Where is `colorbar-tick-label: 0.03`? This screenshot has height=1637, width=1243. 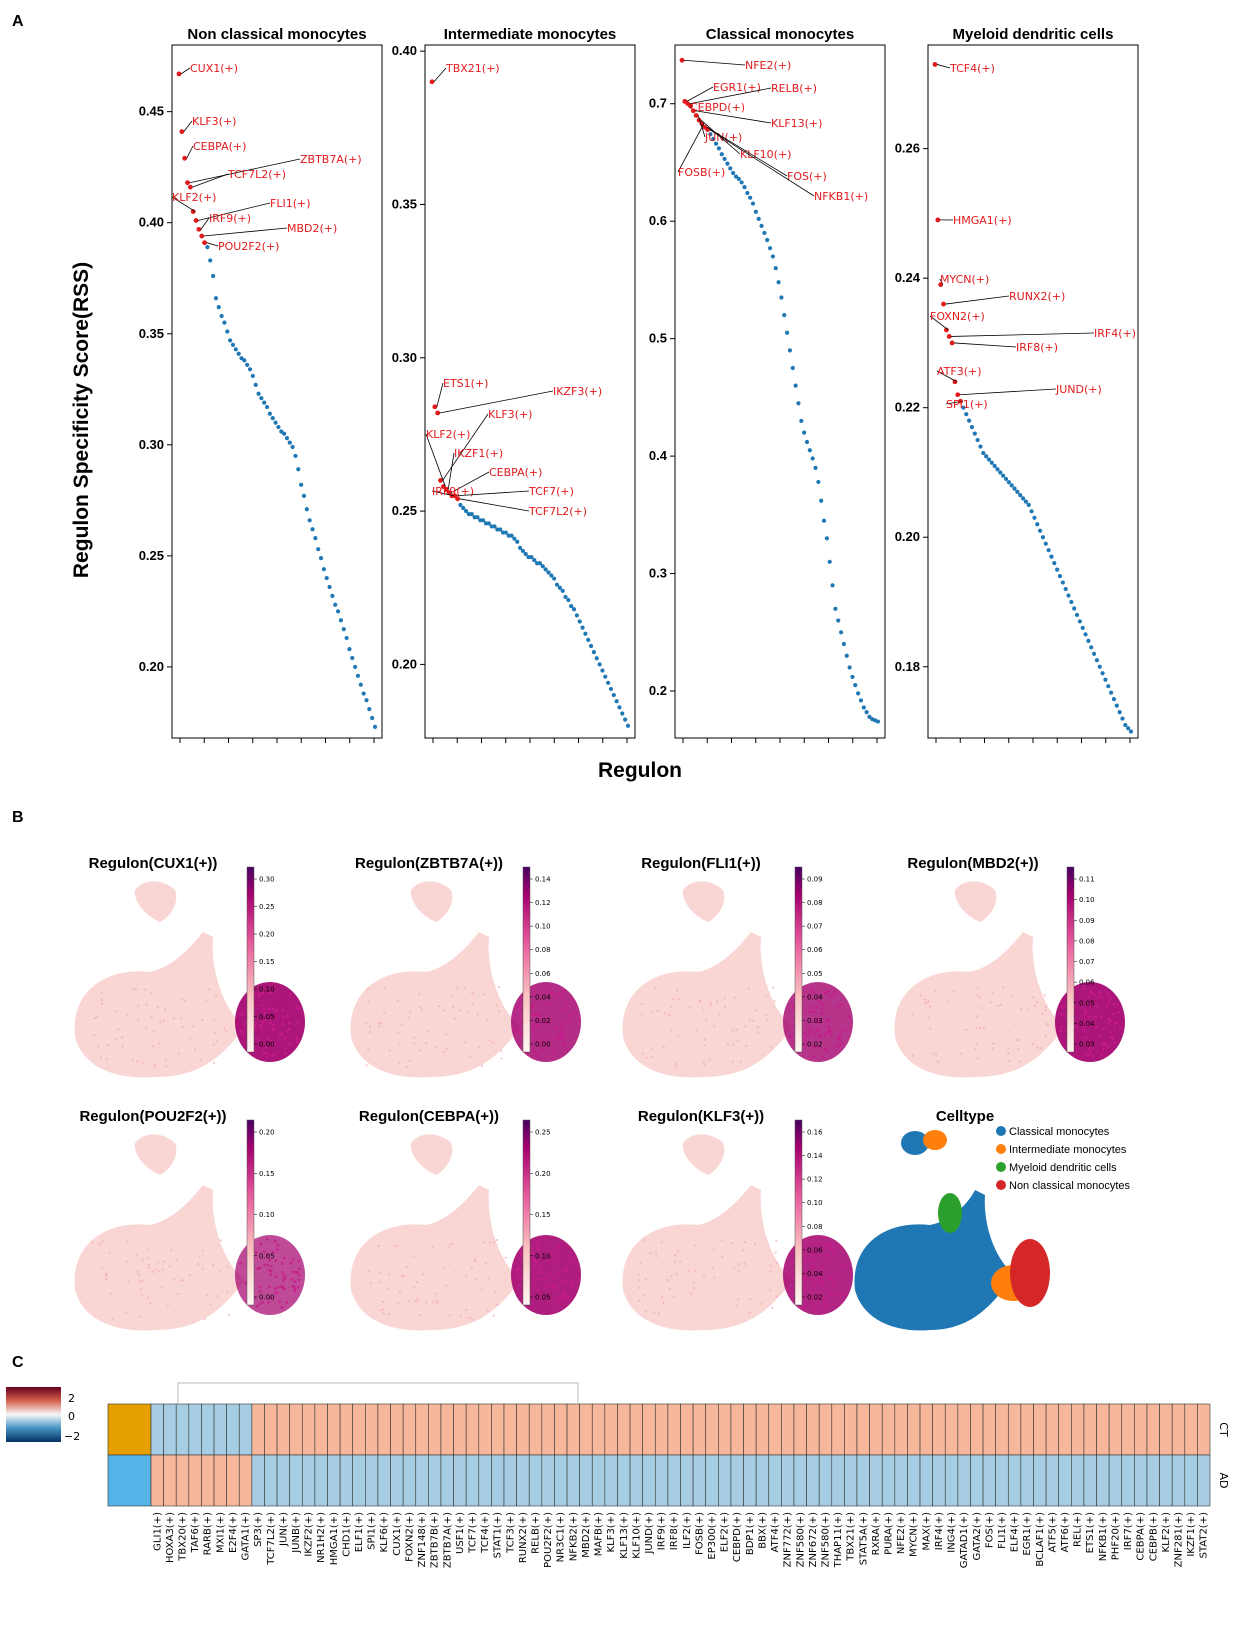 colorbar-tick-label: 0.03 is located at coordinates (815, 1021).